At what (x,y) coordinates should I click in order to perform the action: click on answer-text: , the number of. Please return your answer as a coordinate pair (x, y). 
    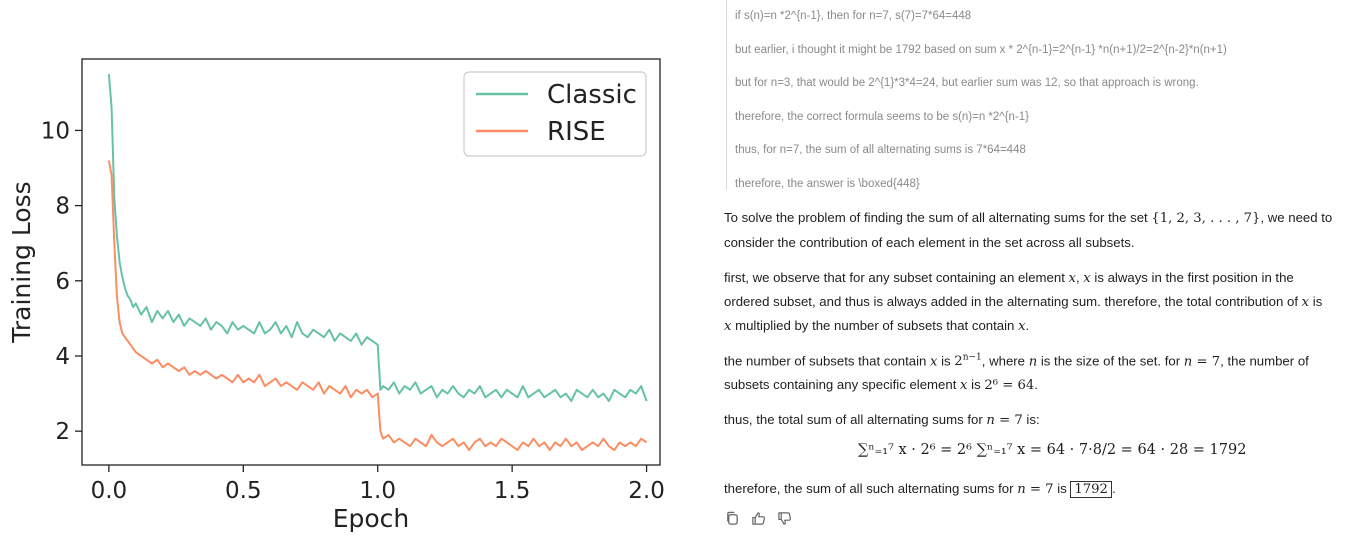
    Looking at the image, I should click on (1264, 361).